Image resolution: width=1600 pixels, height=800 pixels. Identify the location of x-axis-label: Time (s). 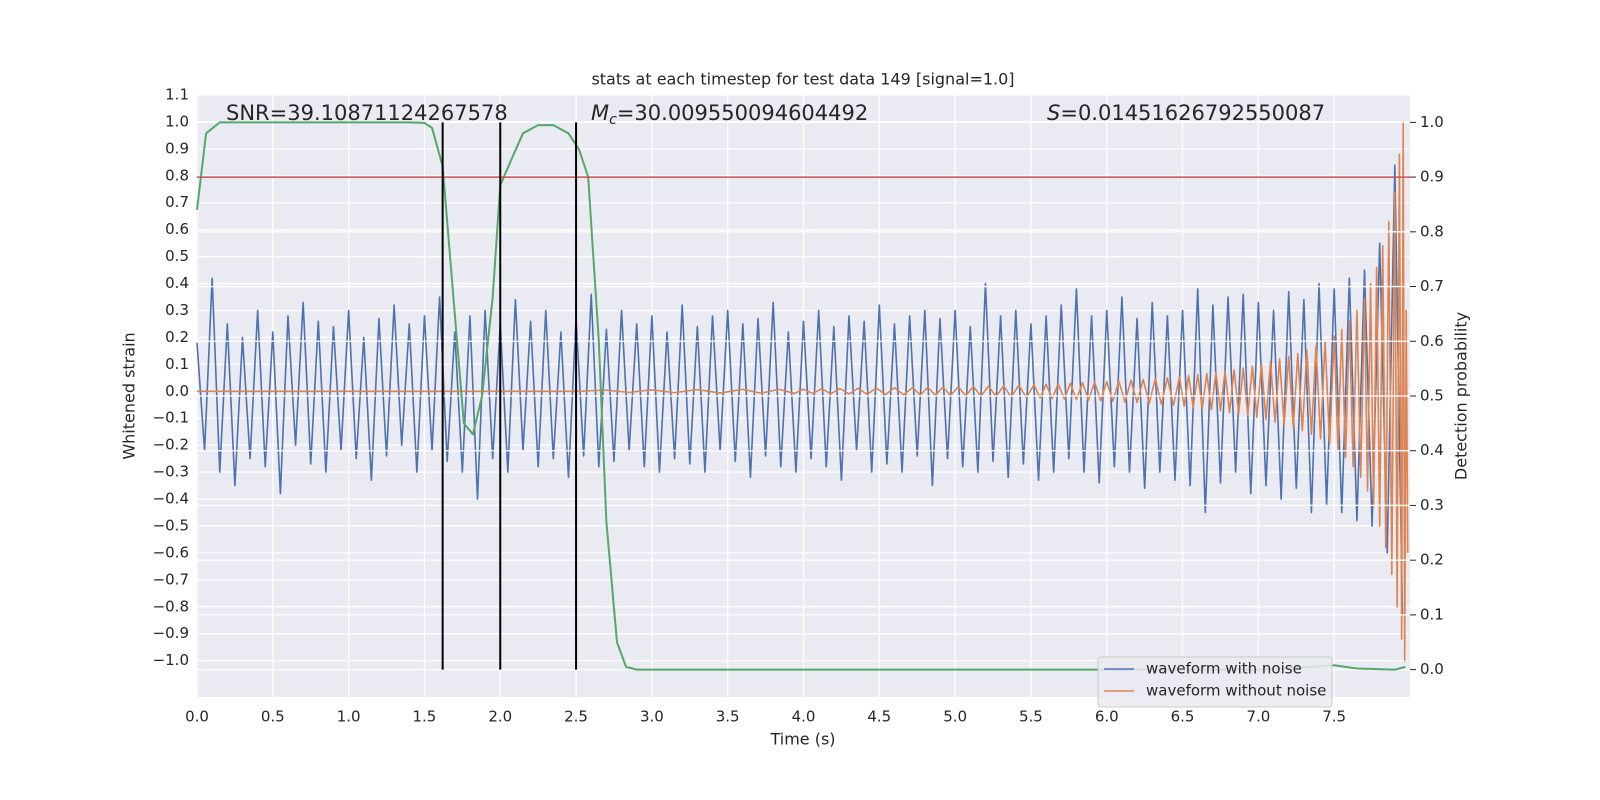
(802, 739).